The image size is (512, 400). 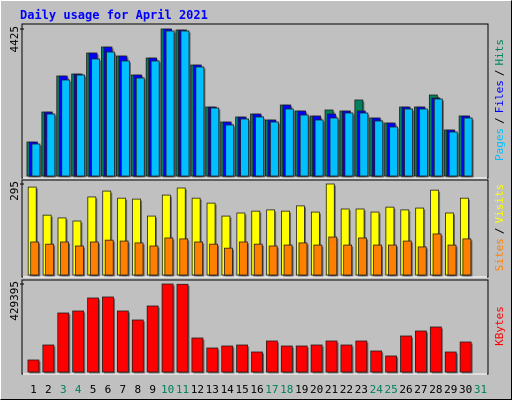 What do you see at coordinates (182, 389) in the screenshot?
I see `x-tick-label: 11` at bounding box center [182, 389].